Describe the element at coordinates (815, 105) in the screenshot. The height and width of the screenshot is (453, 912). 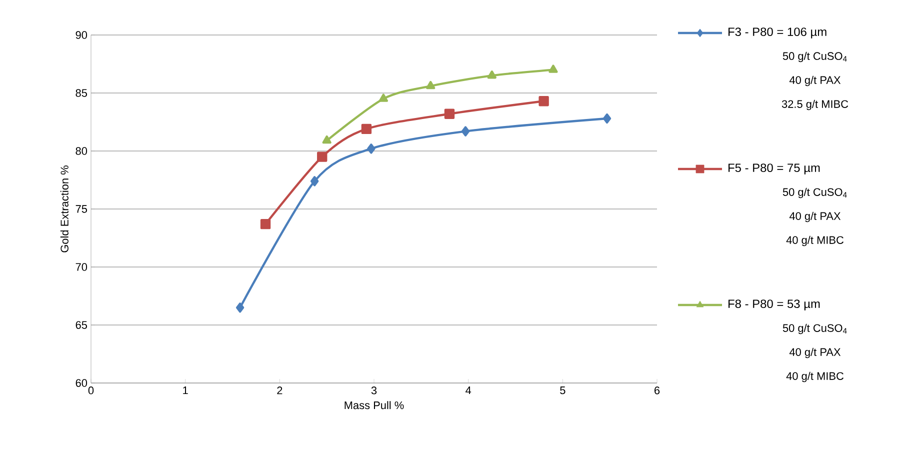
I see `text: 32.5 g/t MIBC` at that location.